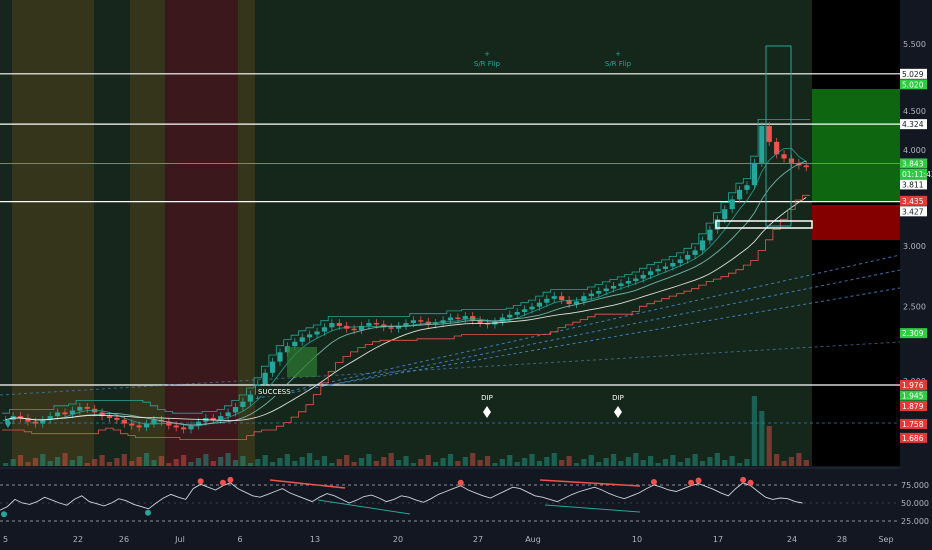 The height and width of the screenshot is (550, 932). Describe the element at coordinates (914, 44) in the screenshot. I see `price-tick-label: 5.500` at that location.